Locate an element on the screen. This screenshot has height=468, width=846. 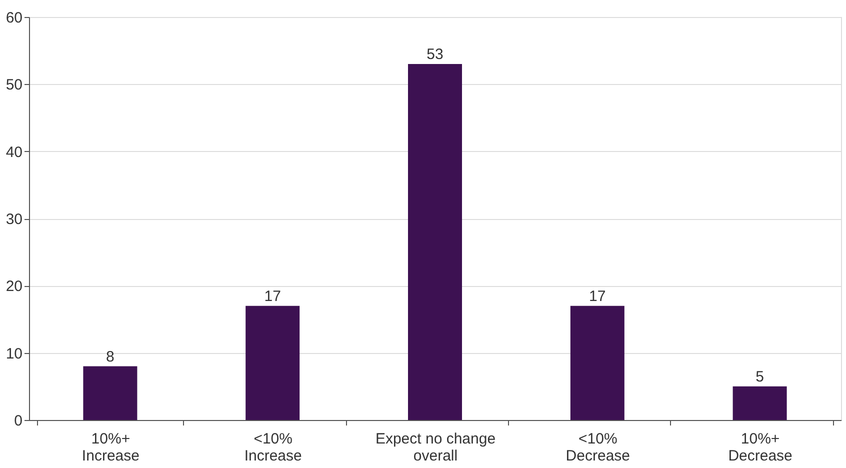
y-tick-label: 50 is located at coordinates (14, 85).